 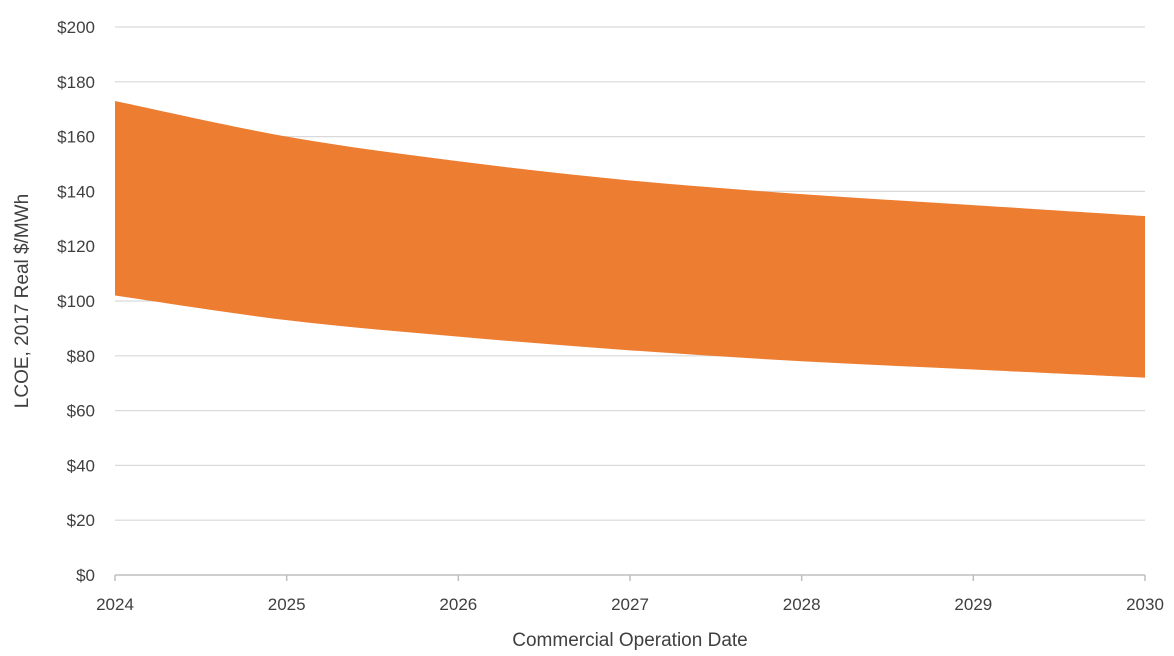 I want to click on x-tick-label: 2027, so click(x=630, y=604).